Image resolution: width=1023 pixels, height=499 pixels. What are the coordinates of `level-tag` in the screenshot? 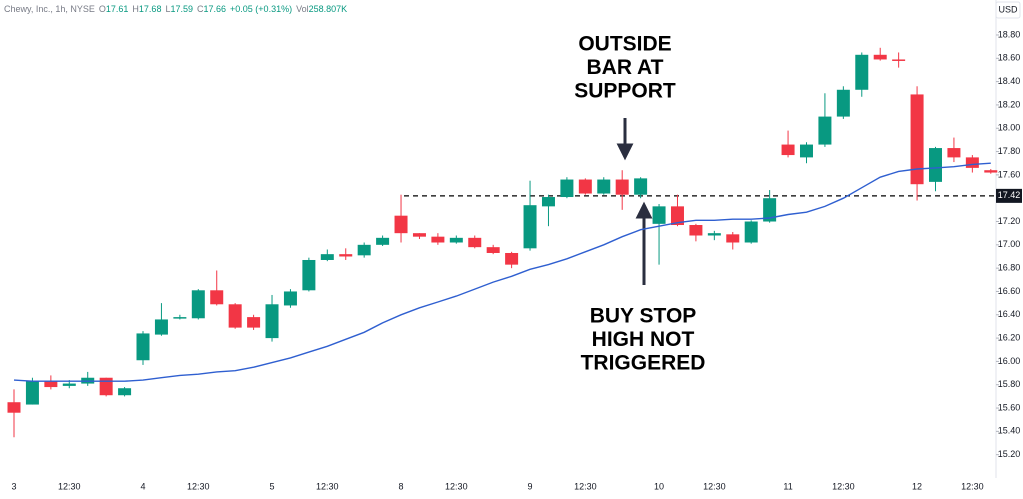 It's located at (1009, 195).